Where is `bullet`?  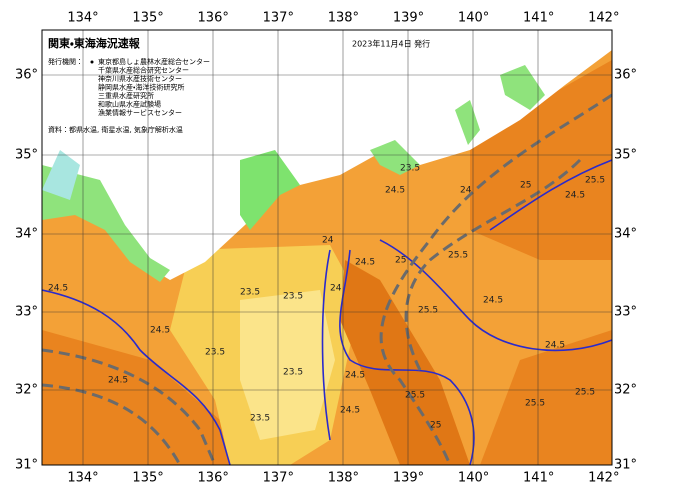 bullet is located at coordinates (92, 62).